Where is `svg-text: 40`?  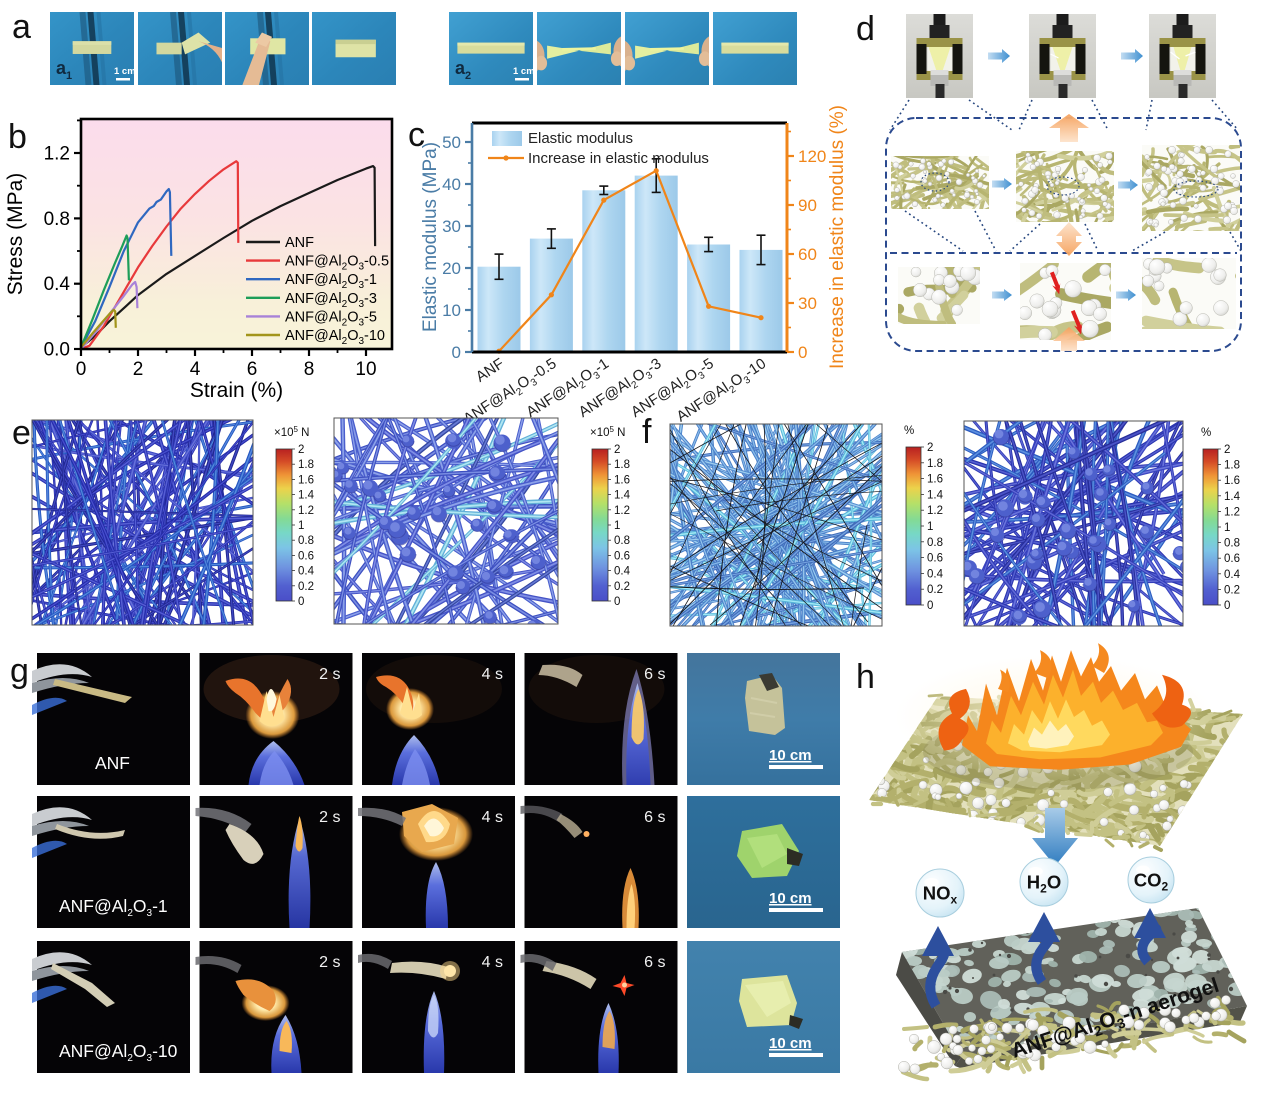
svg-text: 40 is located at coordinates (451, 184).